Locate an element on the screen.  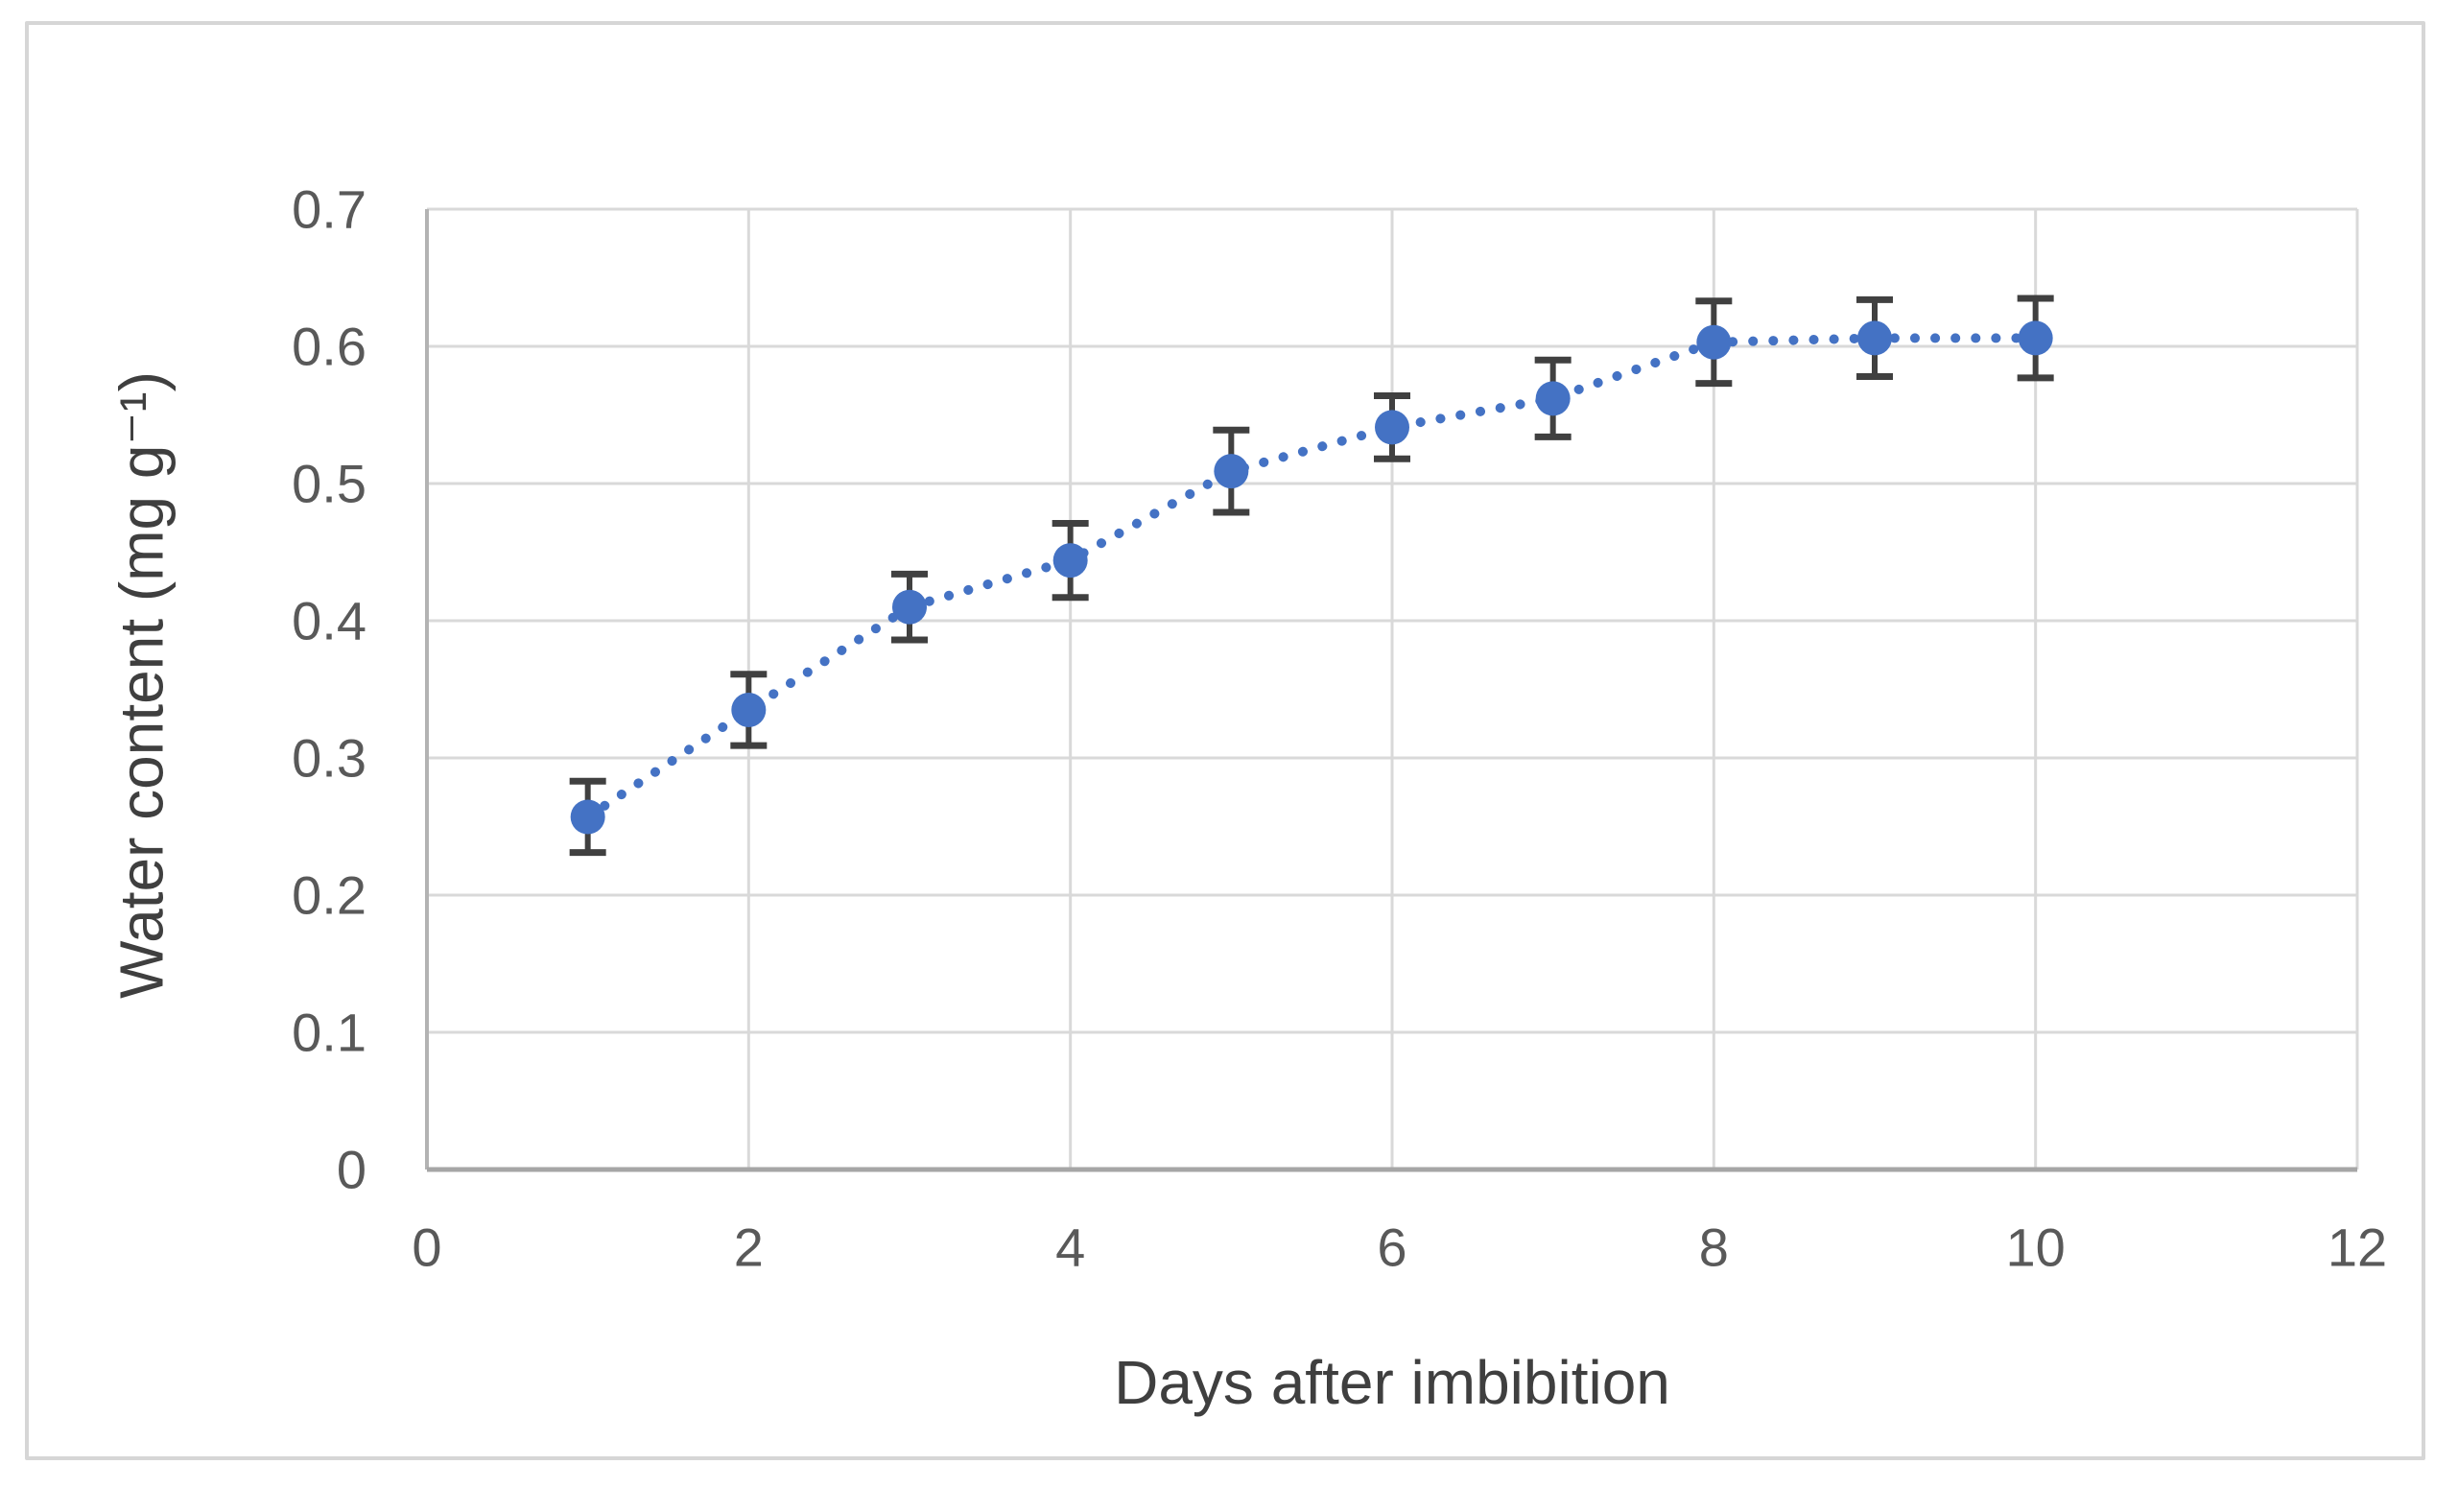
y-tick-label: 0 is located at coordinates (351, 1170).